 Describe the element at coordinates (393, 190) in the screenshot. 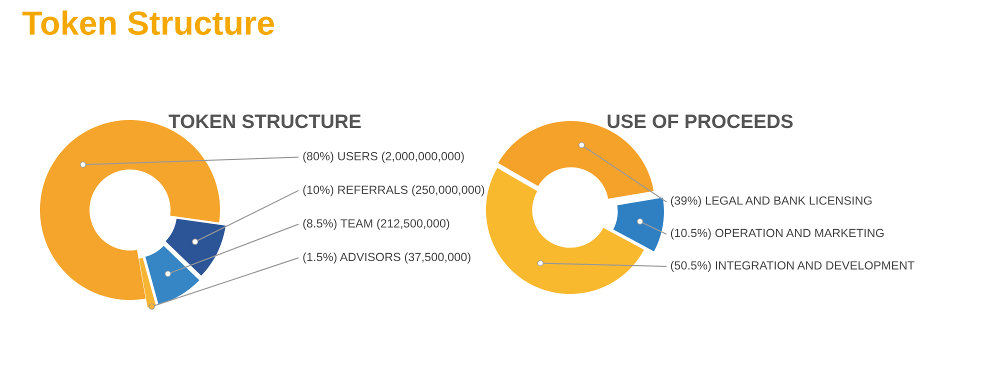

I see `slice-label: (10%) REFERRALS (250,000,000)` at that location.